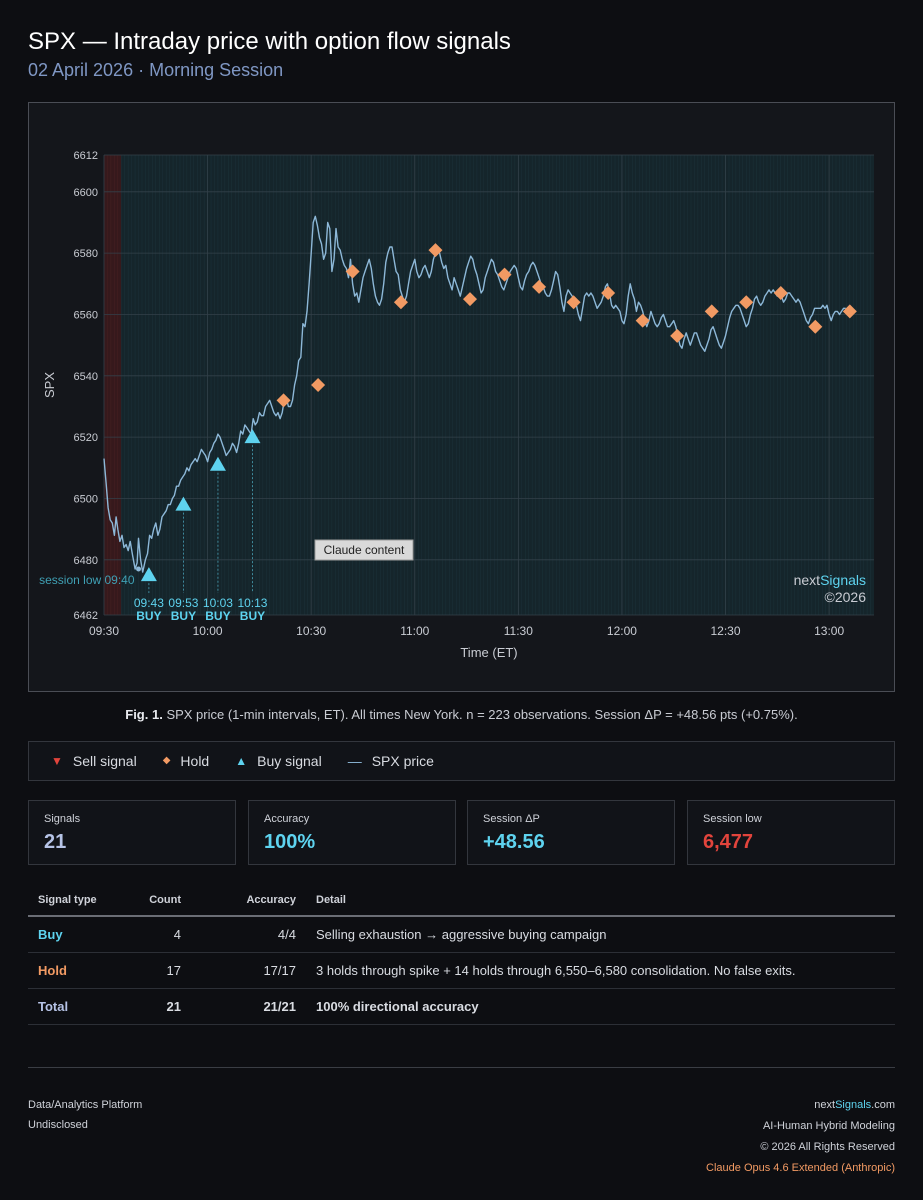  I want to click on content-overlay-label: Claude content, so click(364, 550).